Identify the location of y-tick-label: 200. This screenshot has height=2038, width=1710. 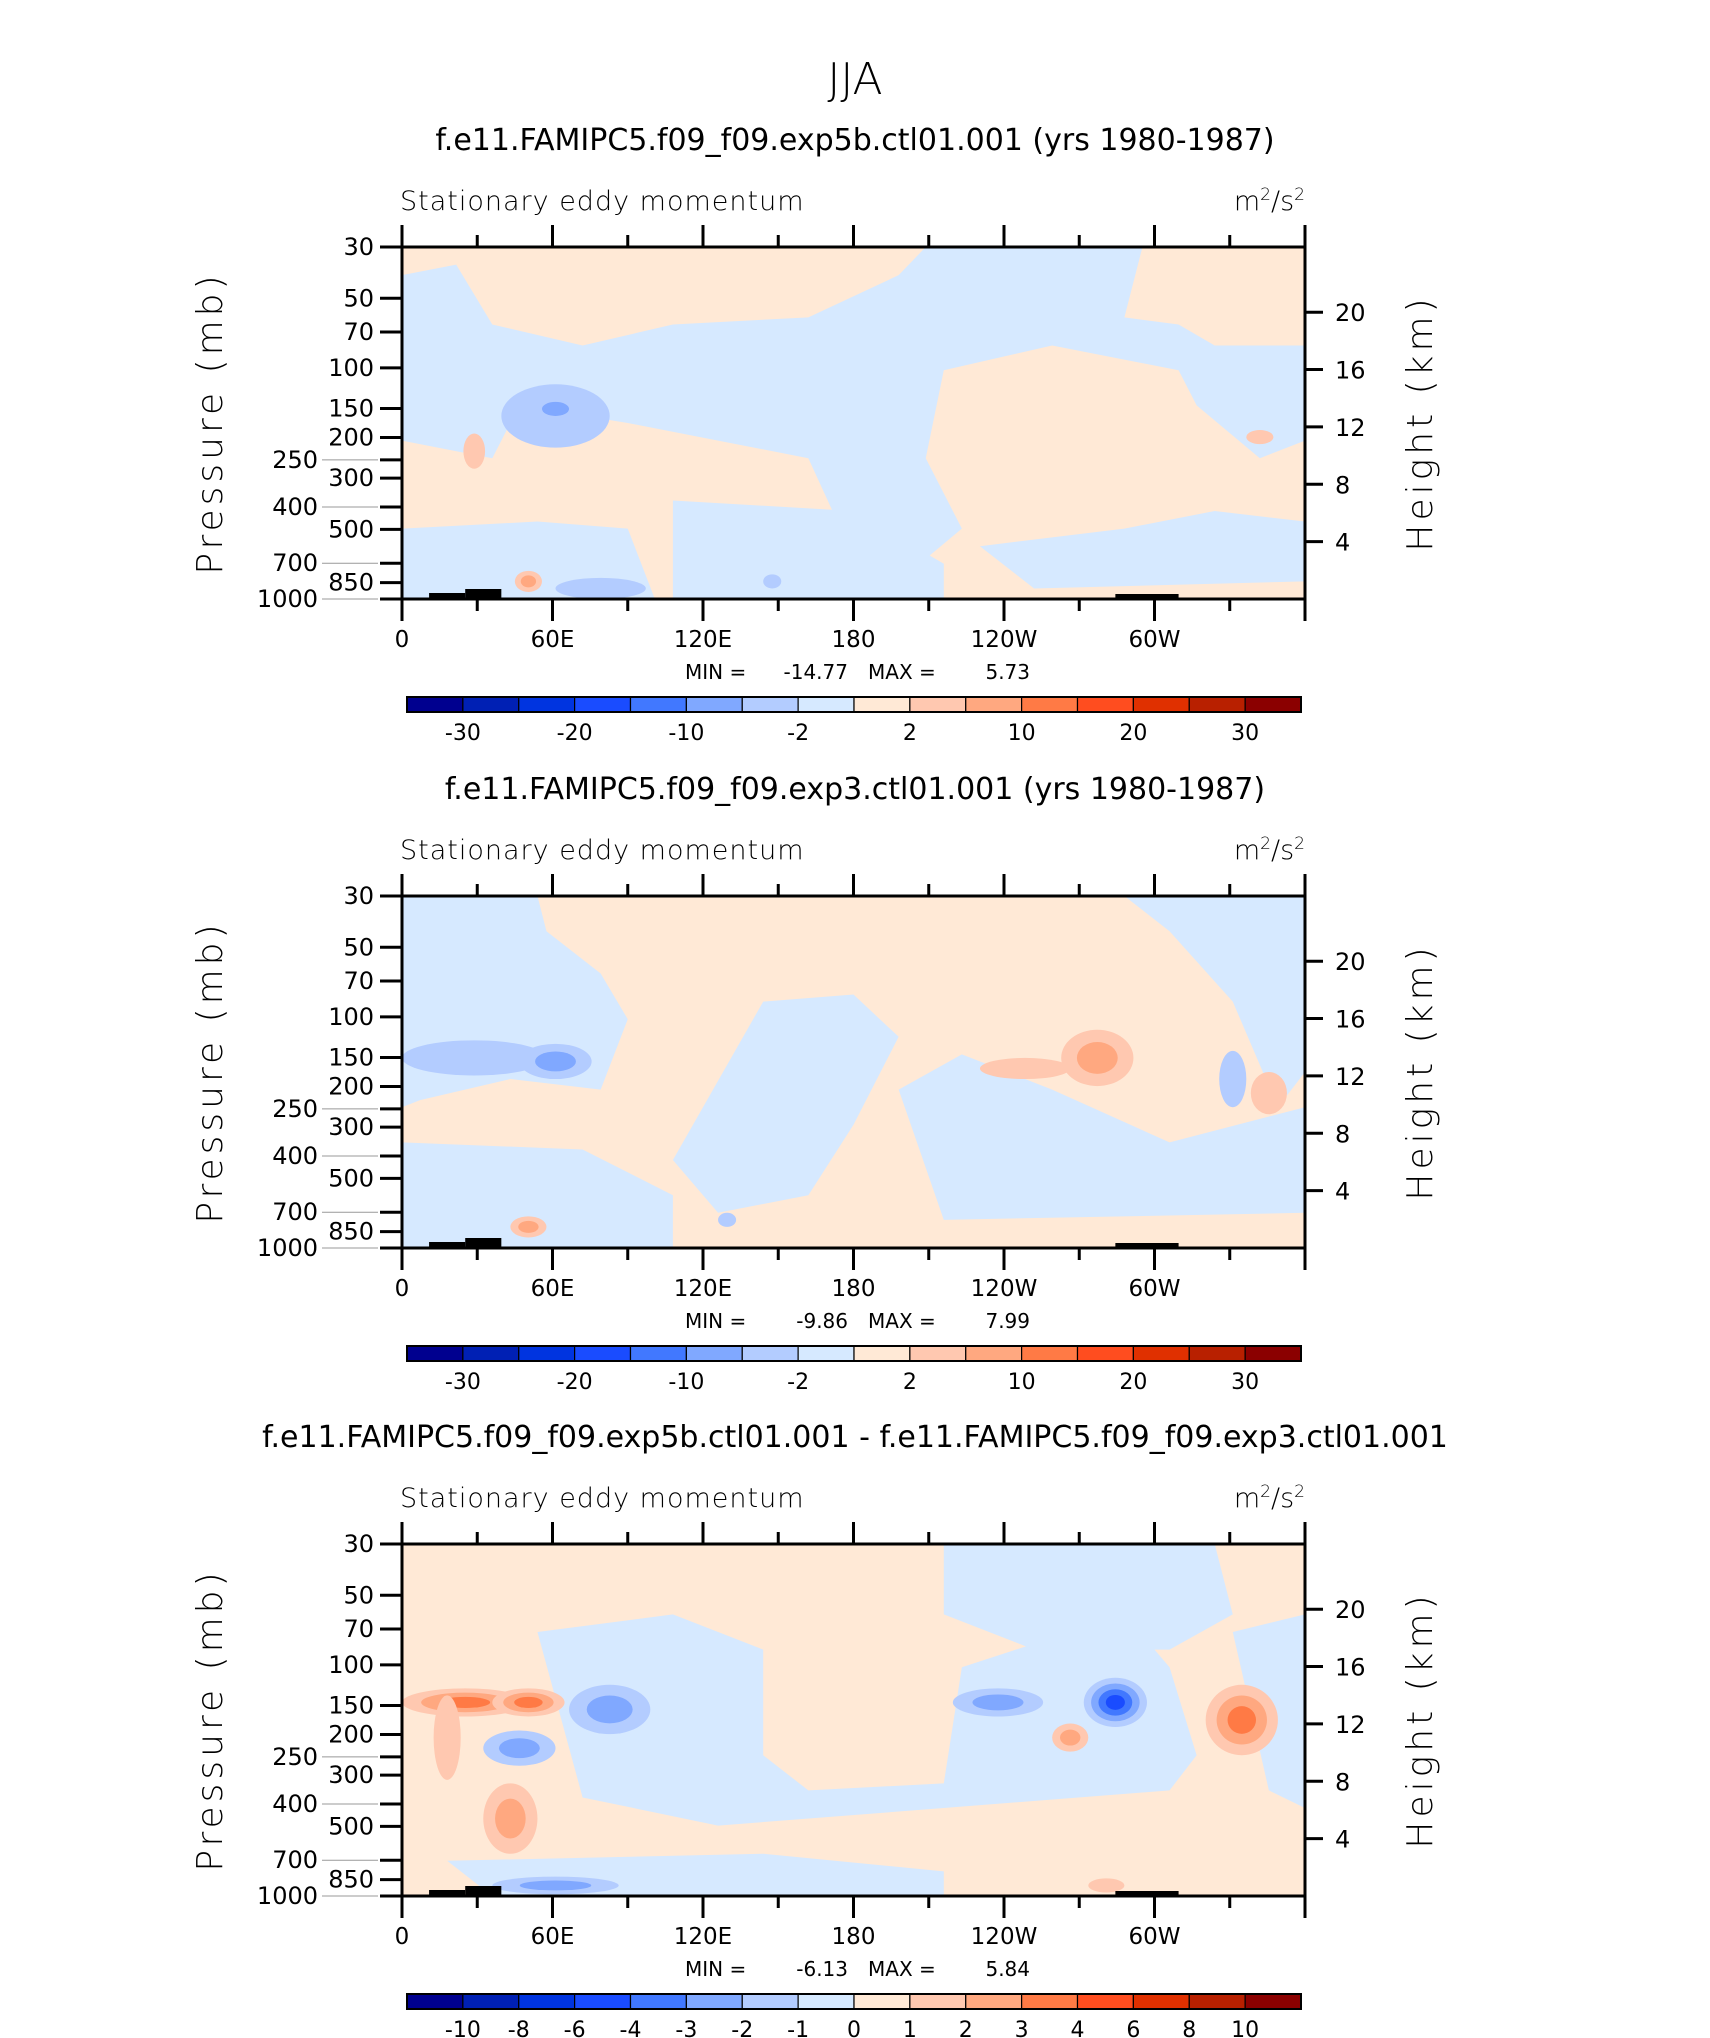
(351, 1734).